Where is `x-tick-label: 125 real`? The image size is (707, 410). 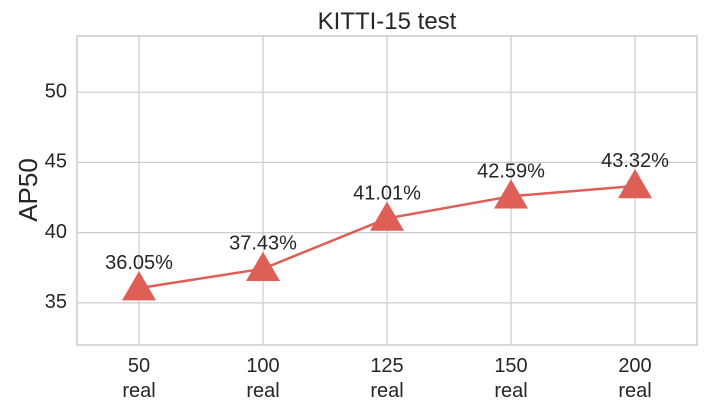 x-tick-label: 125 real is located at coordinates (386, 378).